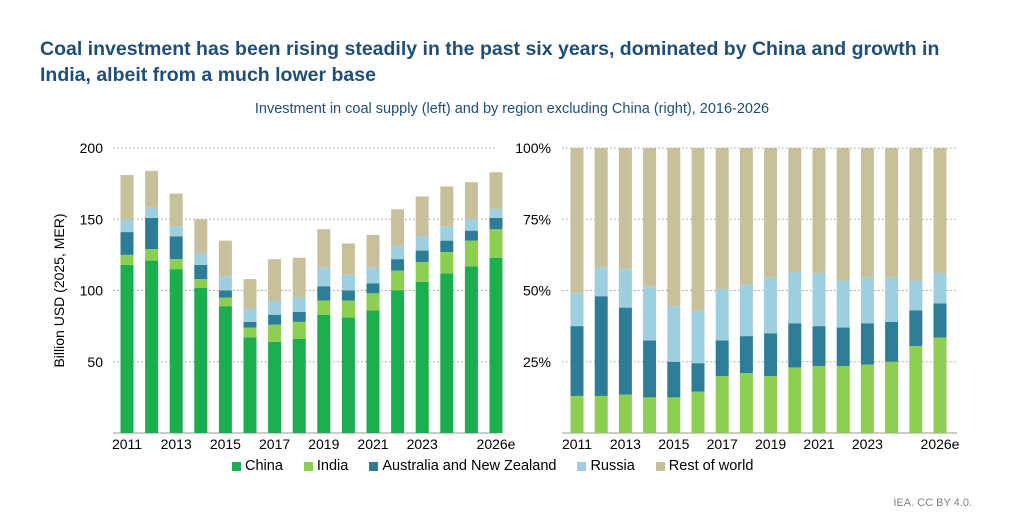  I want to click on y-axis-title: Billion USD (2025, MER), so click(59, 290).